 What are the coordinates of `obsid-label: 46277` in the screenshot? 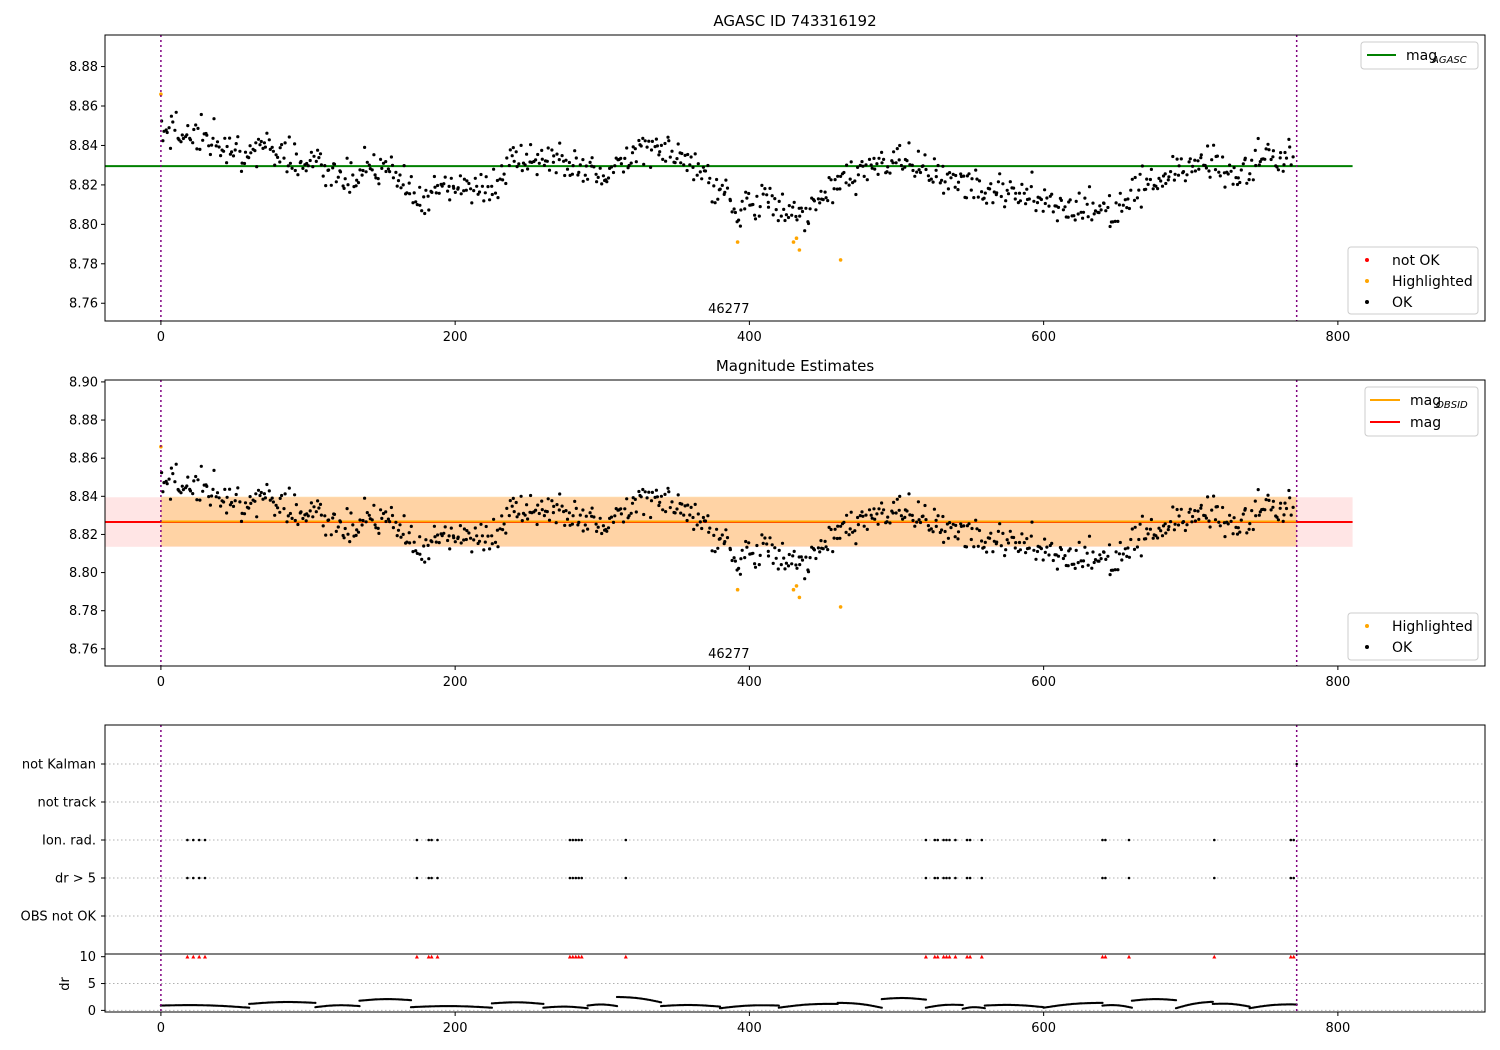 It's located at (728, 654).